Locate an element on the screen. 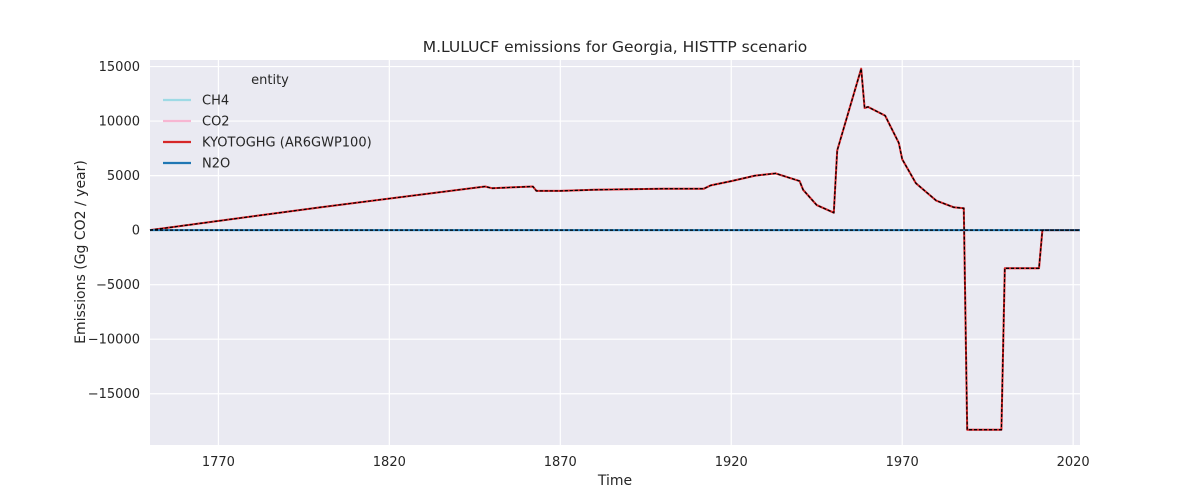 The height and width of the screenshot is (500, 1200). y-tick-label: −15000 is located at coordinates (114, 394).